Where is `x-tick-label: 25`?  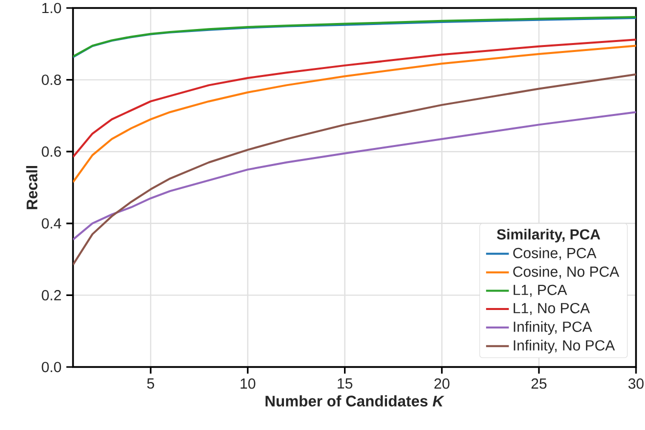
x-tick-label: 25 is located at coordinates (539, 383).